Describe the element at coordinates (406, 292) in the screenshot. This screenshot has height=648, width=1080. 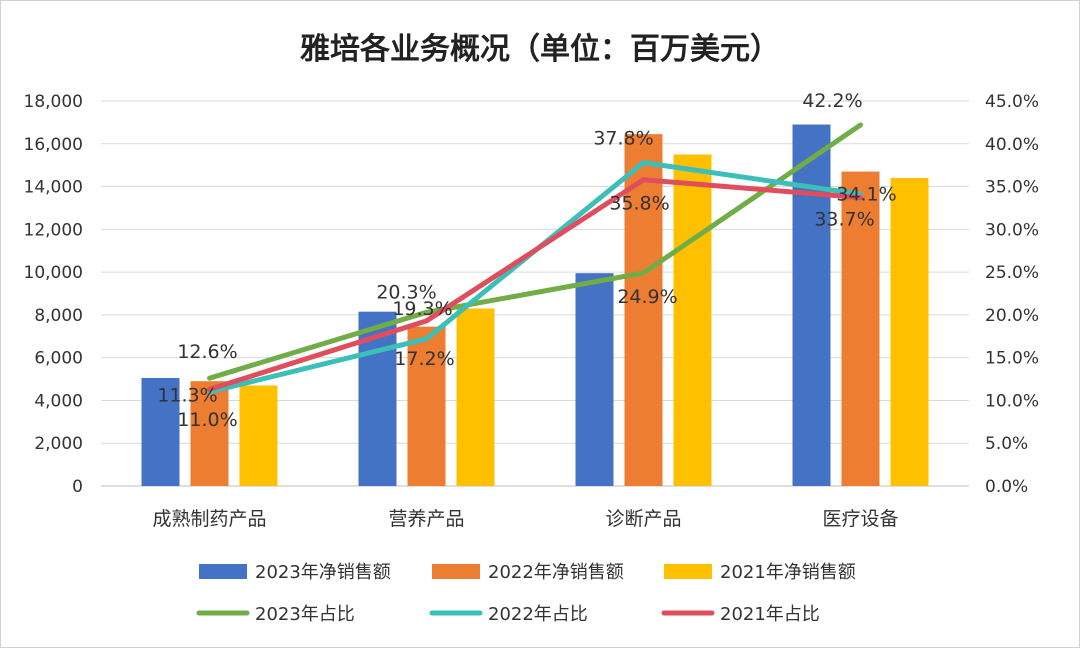
I see `data-label: 20.3%` at that location.